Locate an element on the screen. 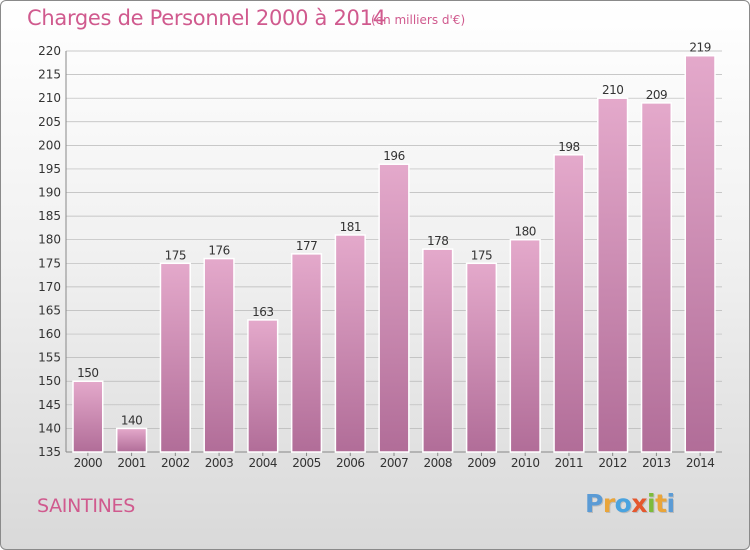 Image resolution: width=750 pixels, height=550 pixels. y-tick-label: 210 is located at coordinates (49, 98).